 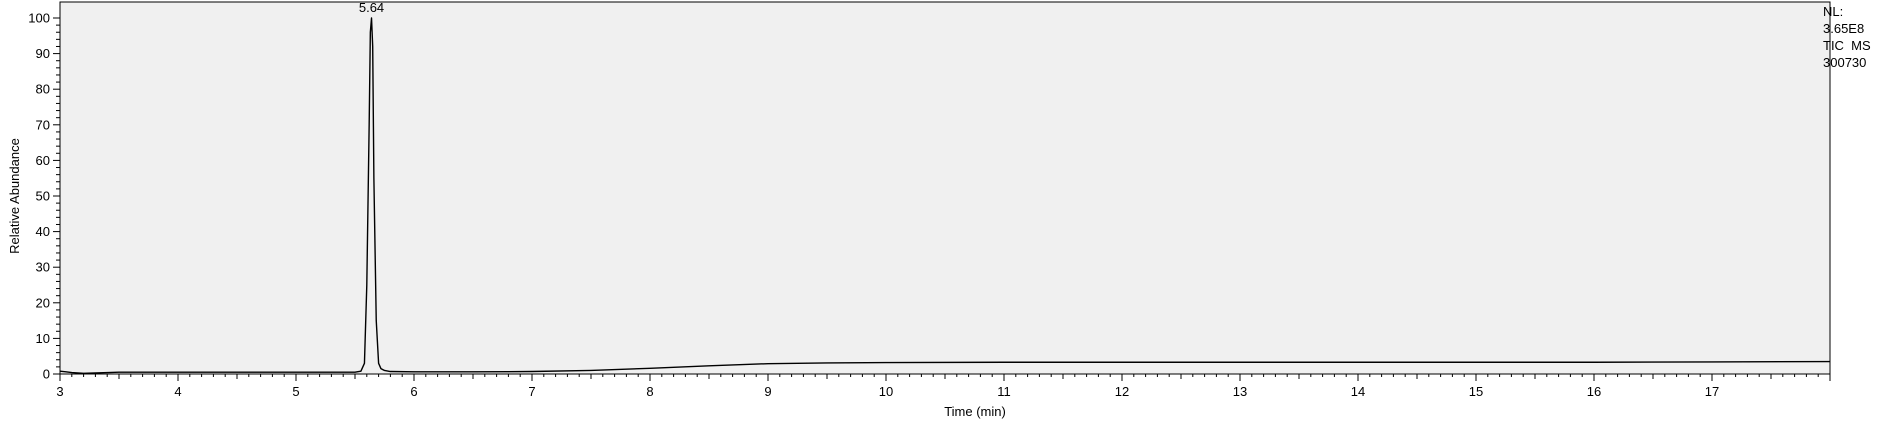 What do you see at coordinates (1240, 391) in the screenshot?
I see `x-tick-label: 13` at bounding box center [1240, 391].